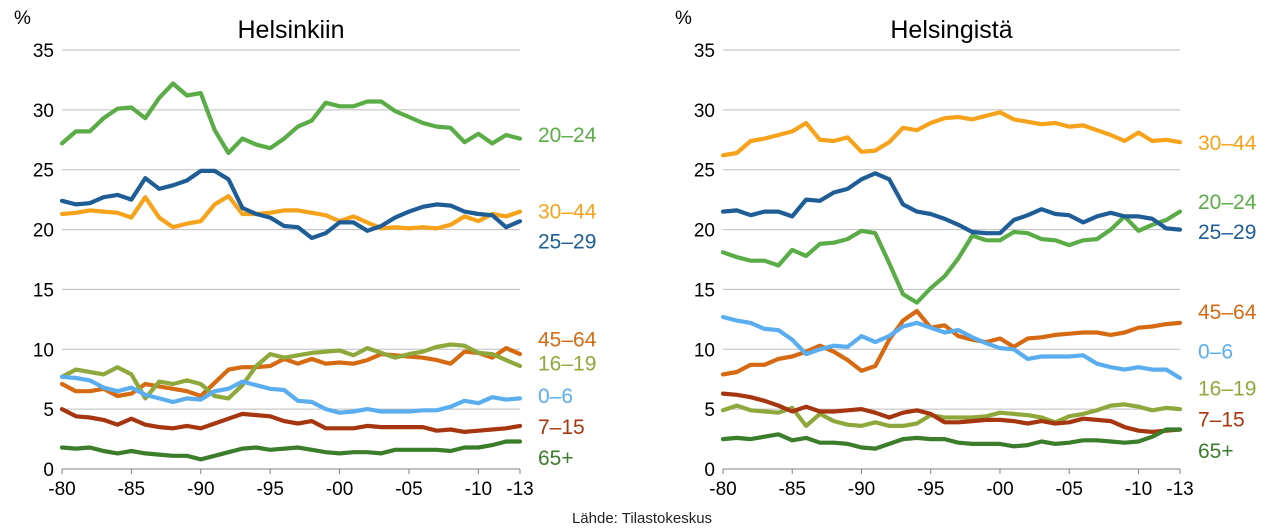 The width and height of the screenshot is (1284, 531). Describe the element at coordinates (951, 30) in the screenshot. I see `chart-title: Helsingistä` at that location.